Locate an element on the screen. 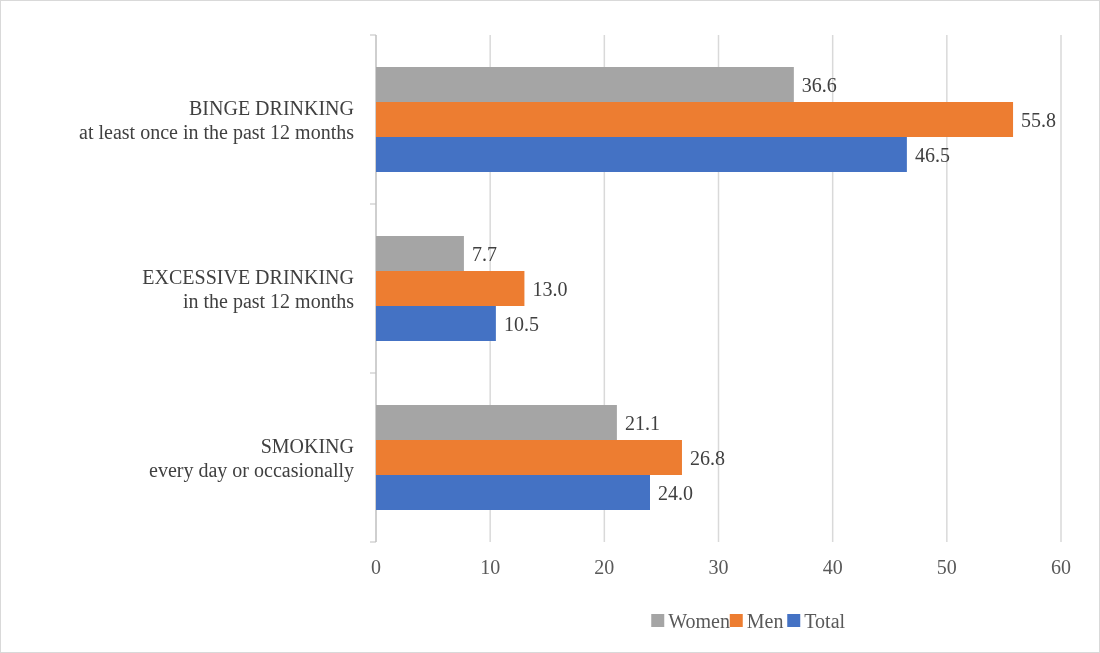 The width and height of the screenshot is (1100, 653). y-tick-label: SMOKING every day or occasionally is located at coordinates (251, 458).